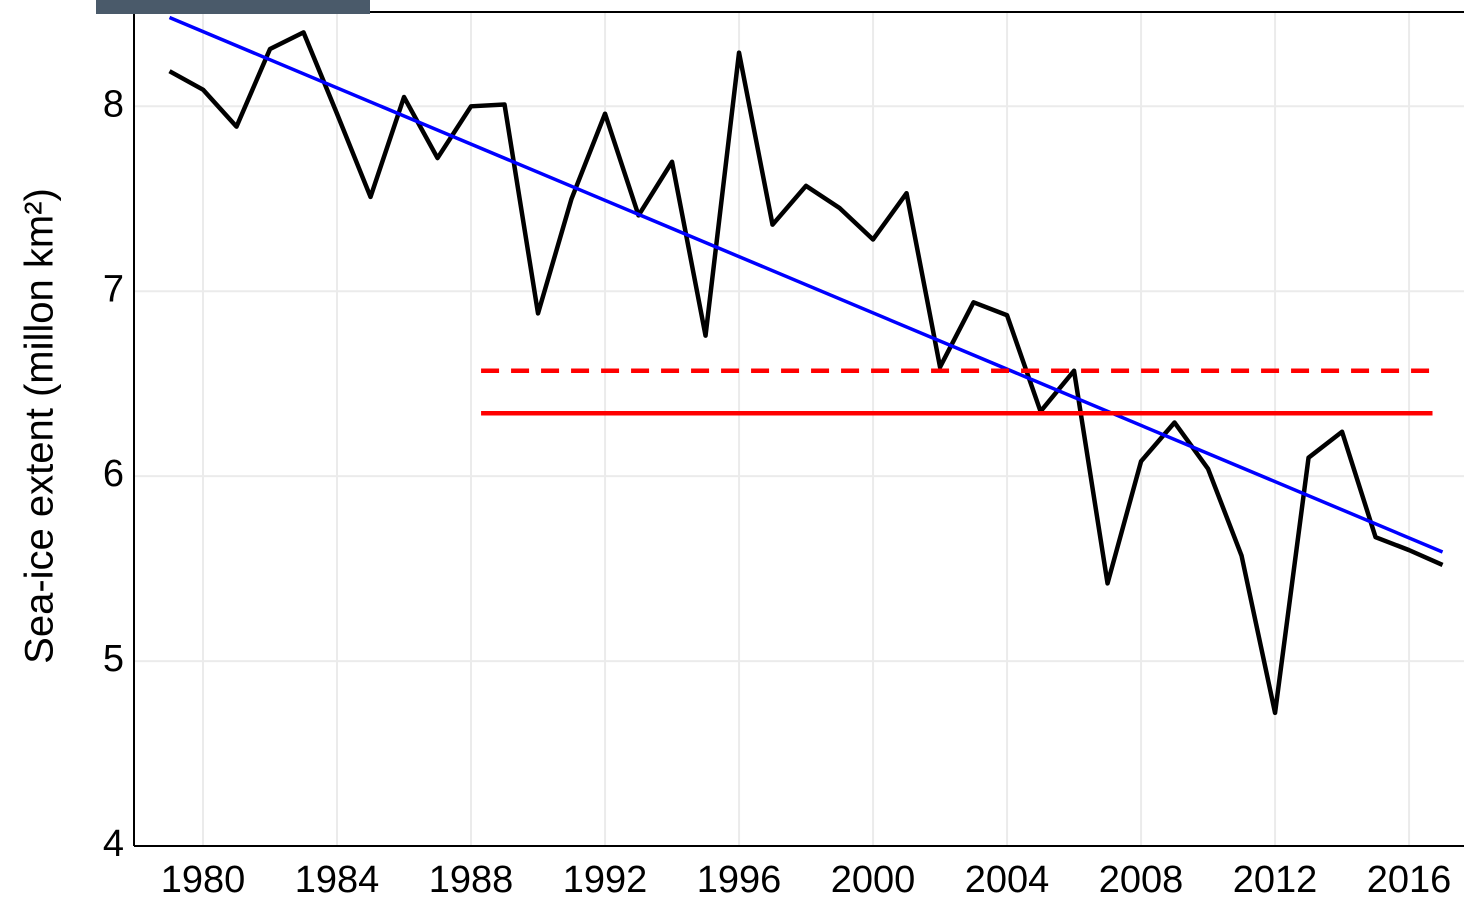 This screenshot has height=902, width=1464. Describe the element at coordinates (113, 289) in the screenshot. I see `y-tick-label: 7` at that location.